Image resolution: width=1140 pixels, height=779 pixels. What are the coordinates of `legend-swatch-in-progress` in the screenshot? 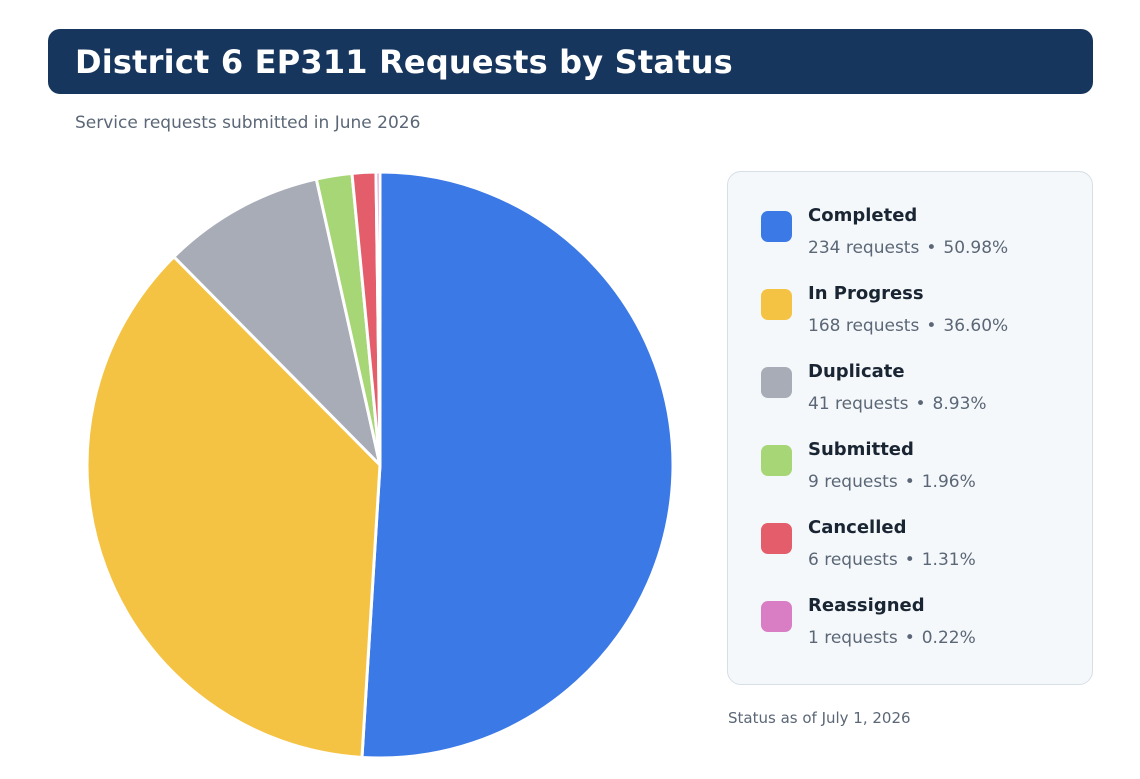 It's located at (776, 304).